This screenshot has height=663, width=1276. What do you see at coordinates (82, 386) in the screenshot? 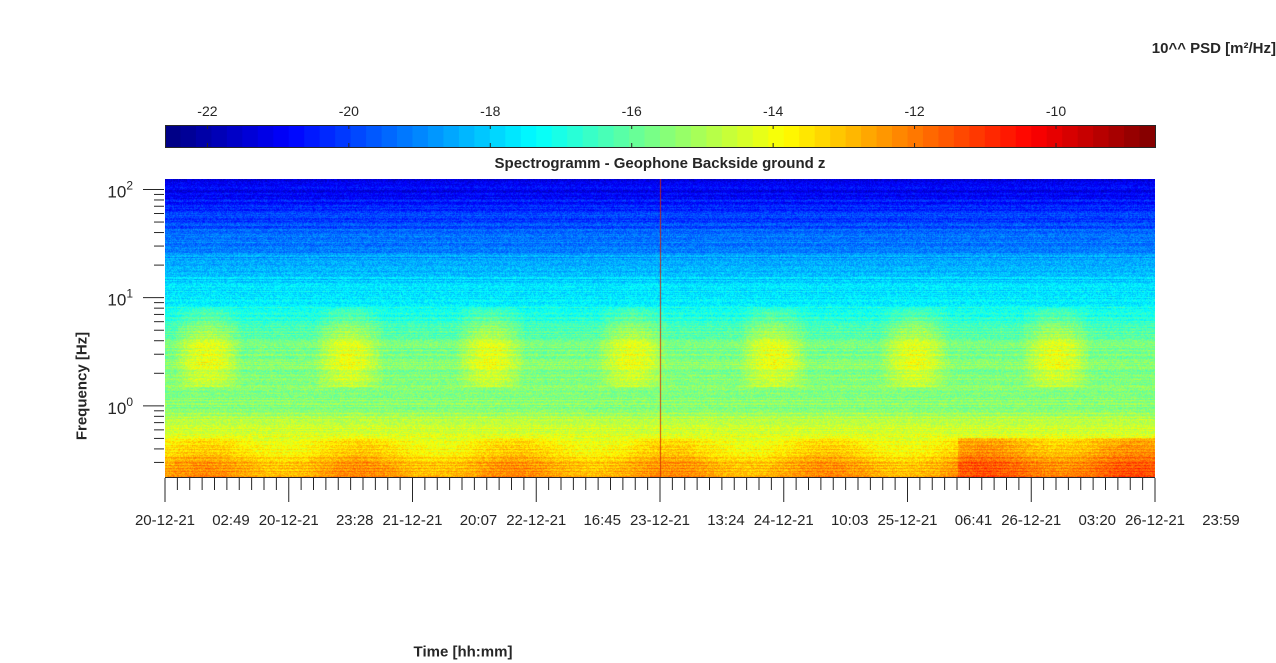
I see `y-axis-label: Frequency [Hz]` at bounding box center [82, 386].